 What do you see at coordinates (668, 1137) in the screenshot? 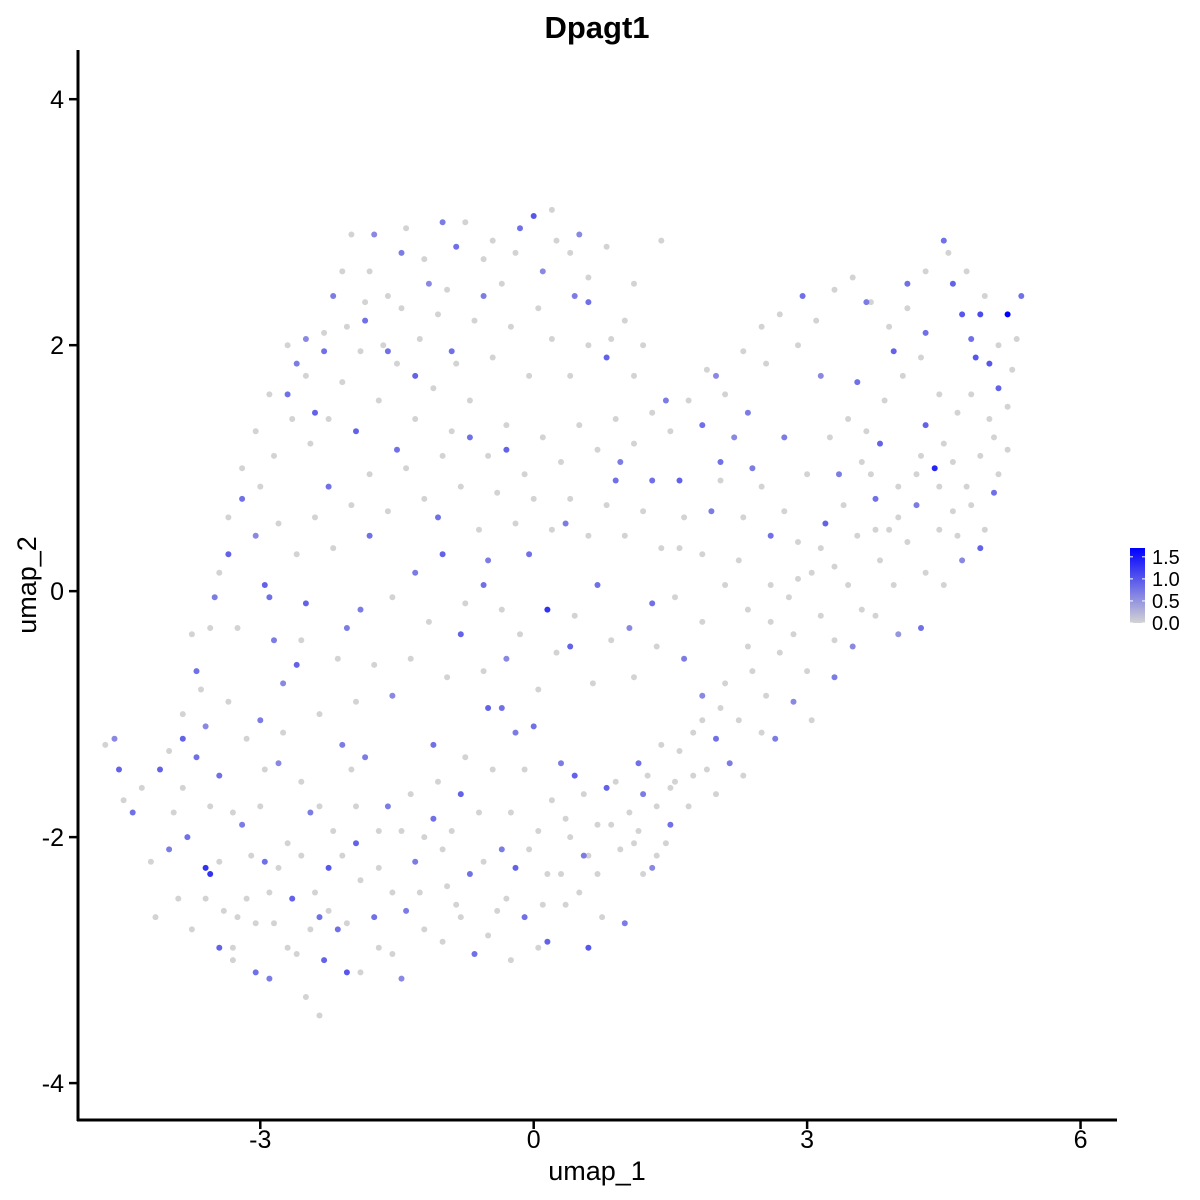
I see `x-ticks: -3 0 3 6` at bounding box center [668, 1137].